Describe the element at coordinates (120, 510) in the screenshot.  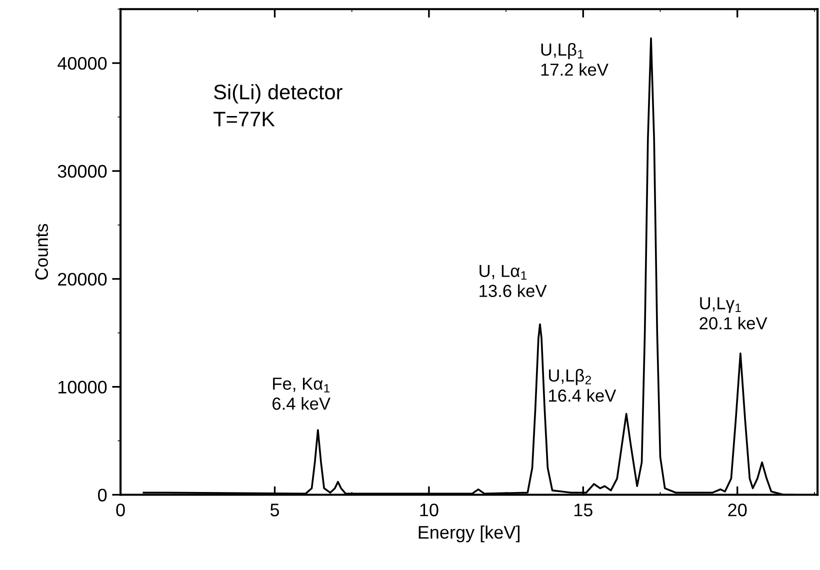
I see `x-tick-label: 0` at that location.